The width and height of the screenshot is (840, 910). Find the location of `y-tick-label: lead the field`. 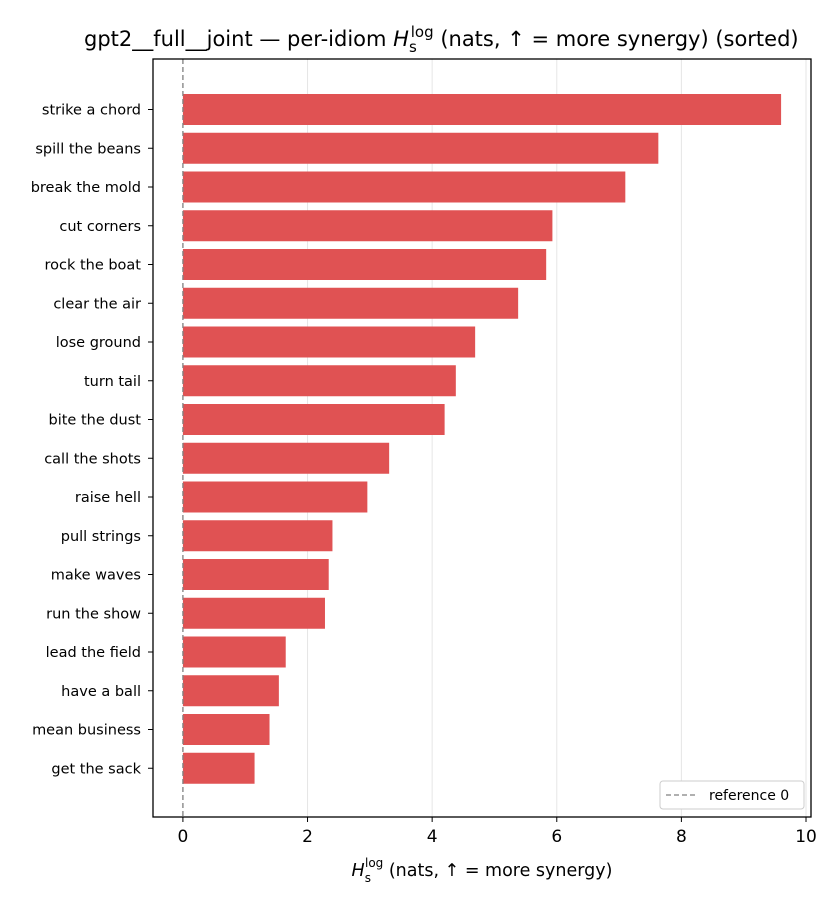

y-tick-label: lead the field is located at coordinates (93, 653).